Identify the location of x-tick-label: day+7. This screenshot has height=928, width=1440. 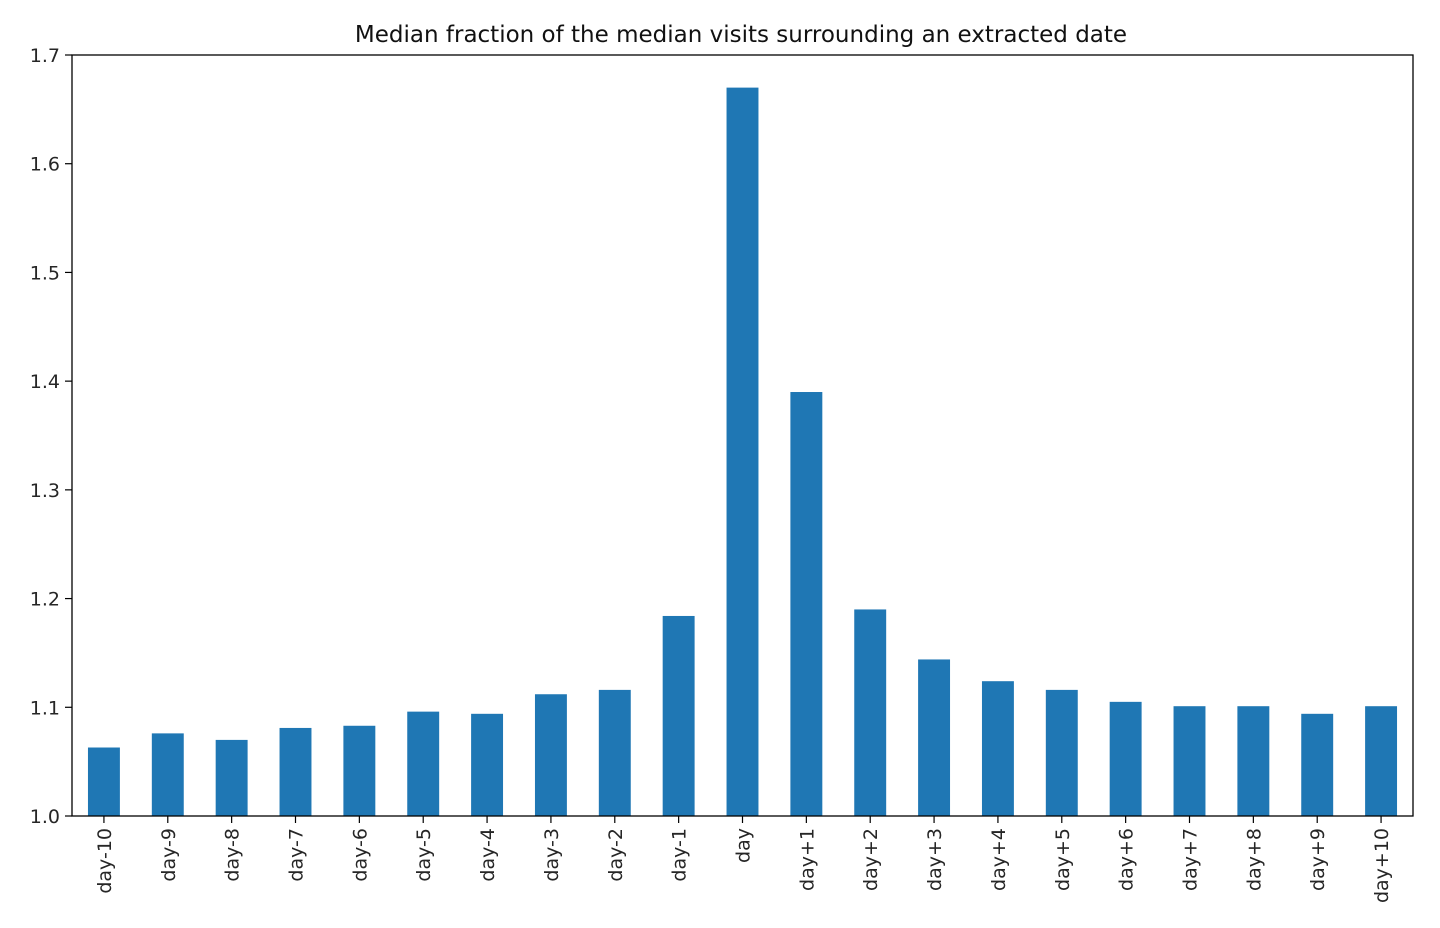
(1191, 859).